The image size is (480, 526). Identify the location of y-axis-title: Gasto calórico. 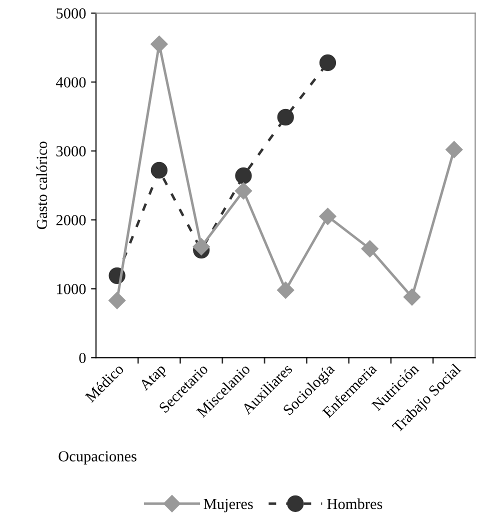
(42, 186).